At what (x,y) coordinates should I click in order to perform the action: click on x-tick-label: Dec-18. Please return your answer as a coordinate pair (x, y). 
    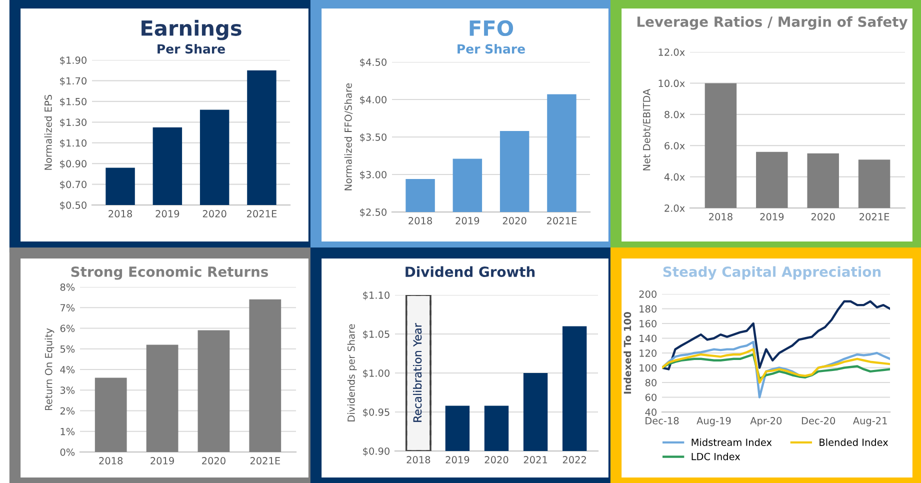
    Looking at the image, I should click on (662, 420).